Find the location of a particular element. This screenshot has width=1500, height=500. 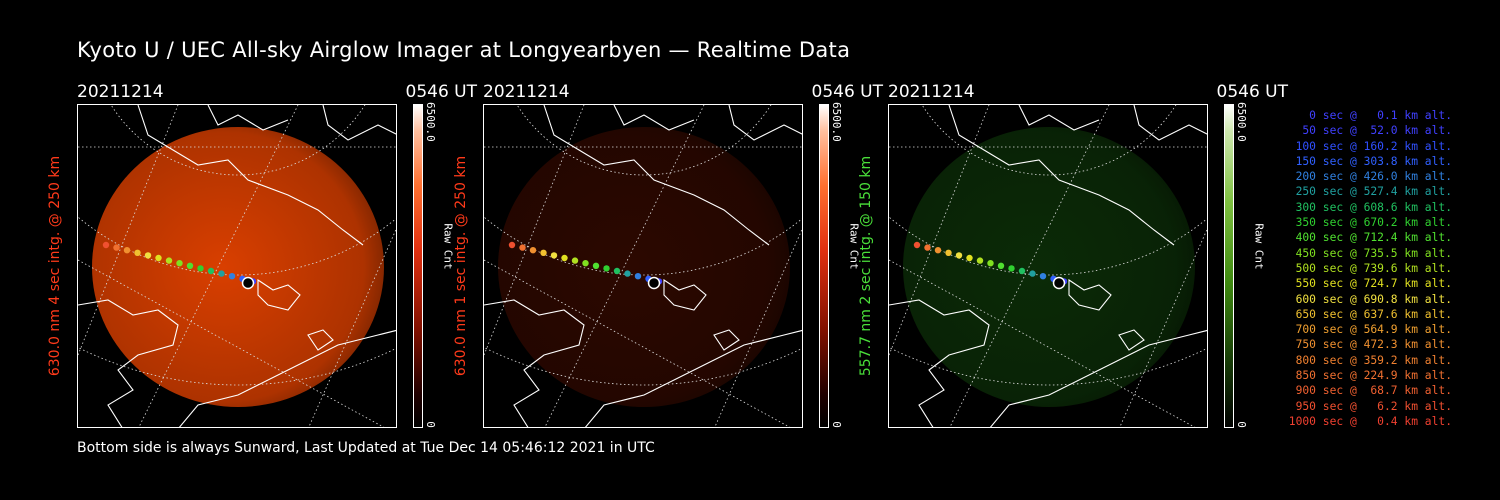

legend-entry: 750 sec @ 472.3 km alt. is located at coordinates (1370, 345).